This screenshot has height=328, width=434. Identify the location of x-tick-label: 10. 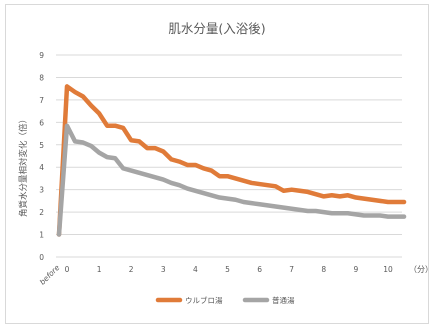
(388, 269).